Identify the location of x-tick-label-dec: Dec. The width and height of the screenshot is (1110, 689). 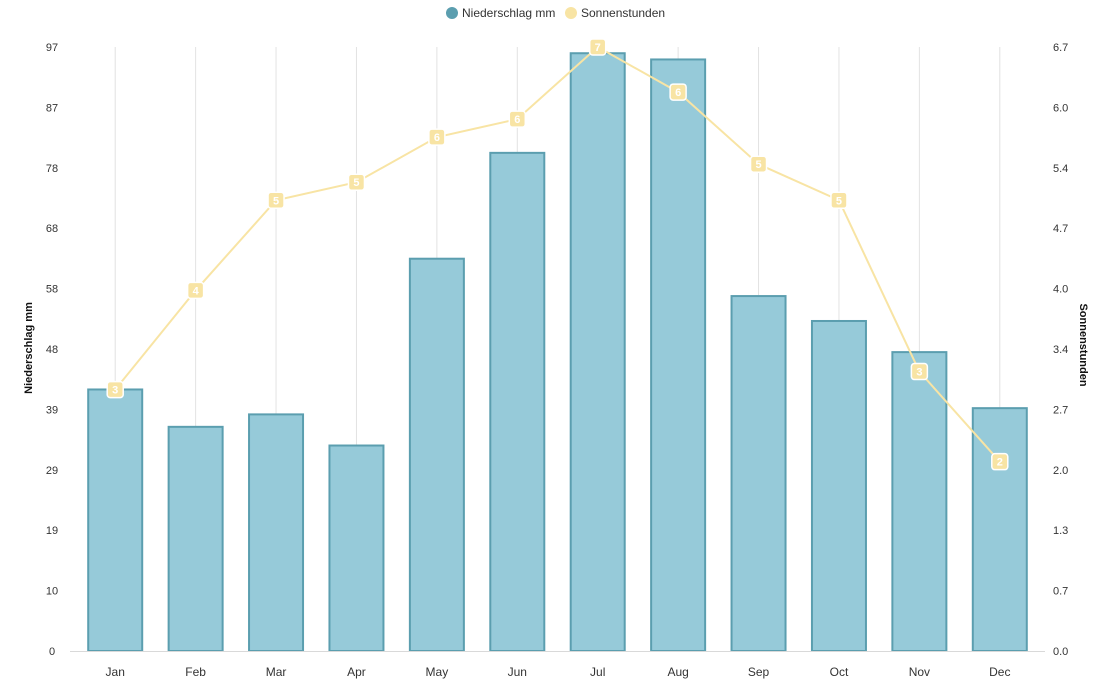
(999, 672).